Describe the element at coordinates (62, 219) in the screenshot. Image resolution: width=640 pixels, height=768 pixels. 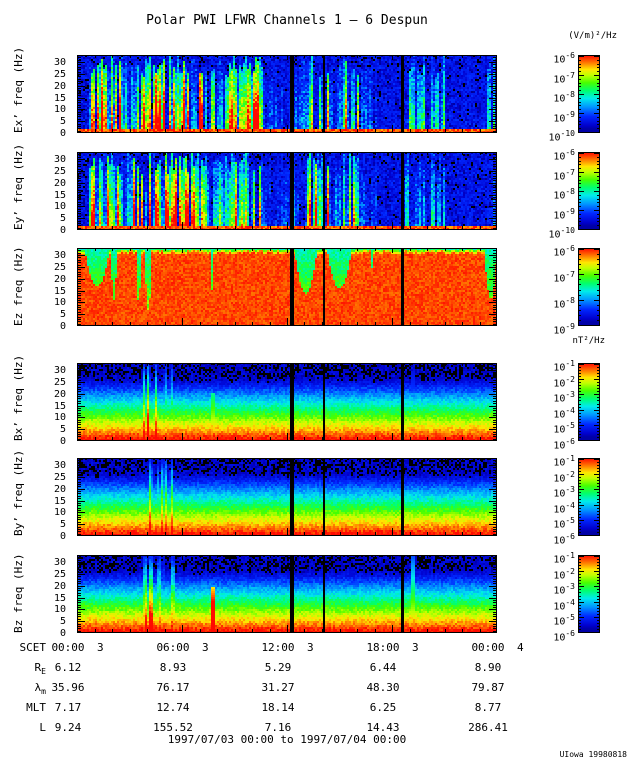
I see `ytick-ey-5: 5` at that location.